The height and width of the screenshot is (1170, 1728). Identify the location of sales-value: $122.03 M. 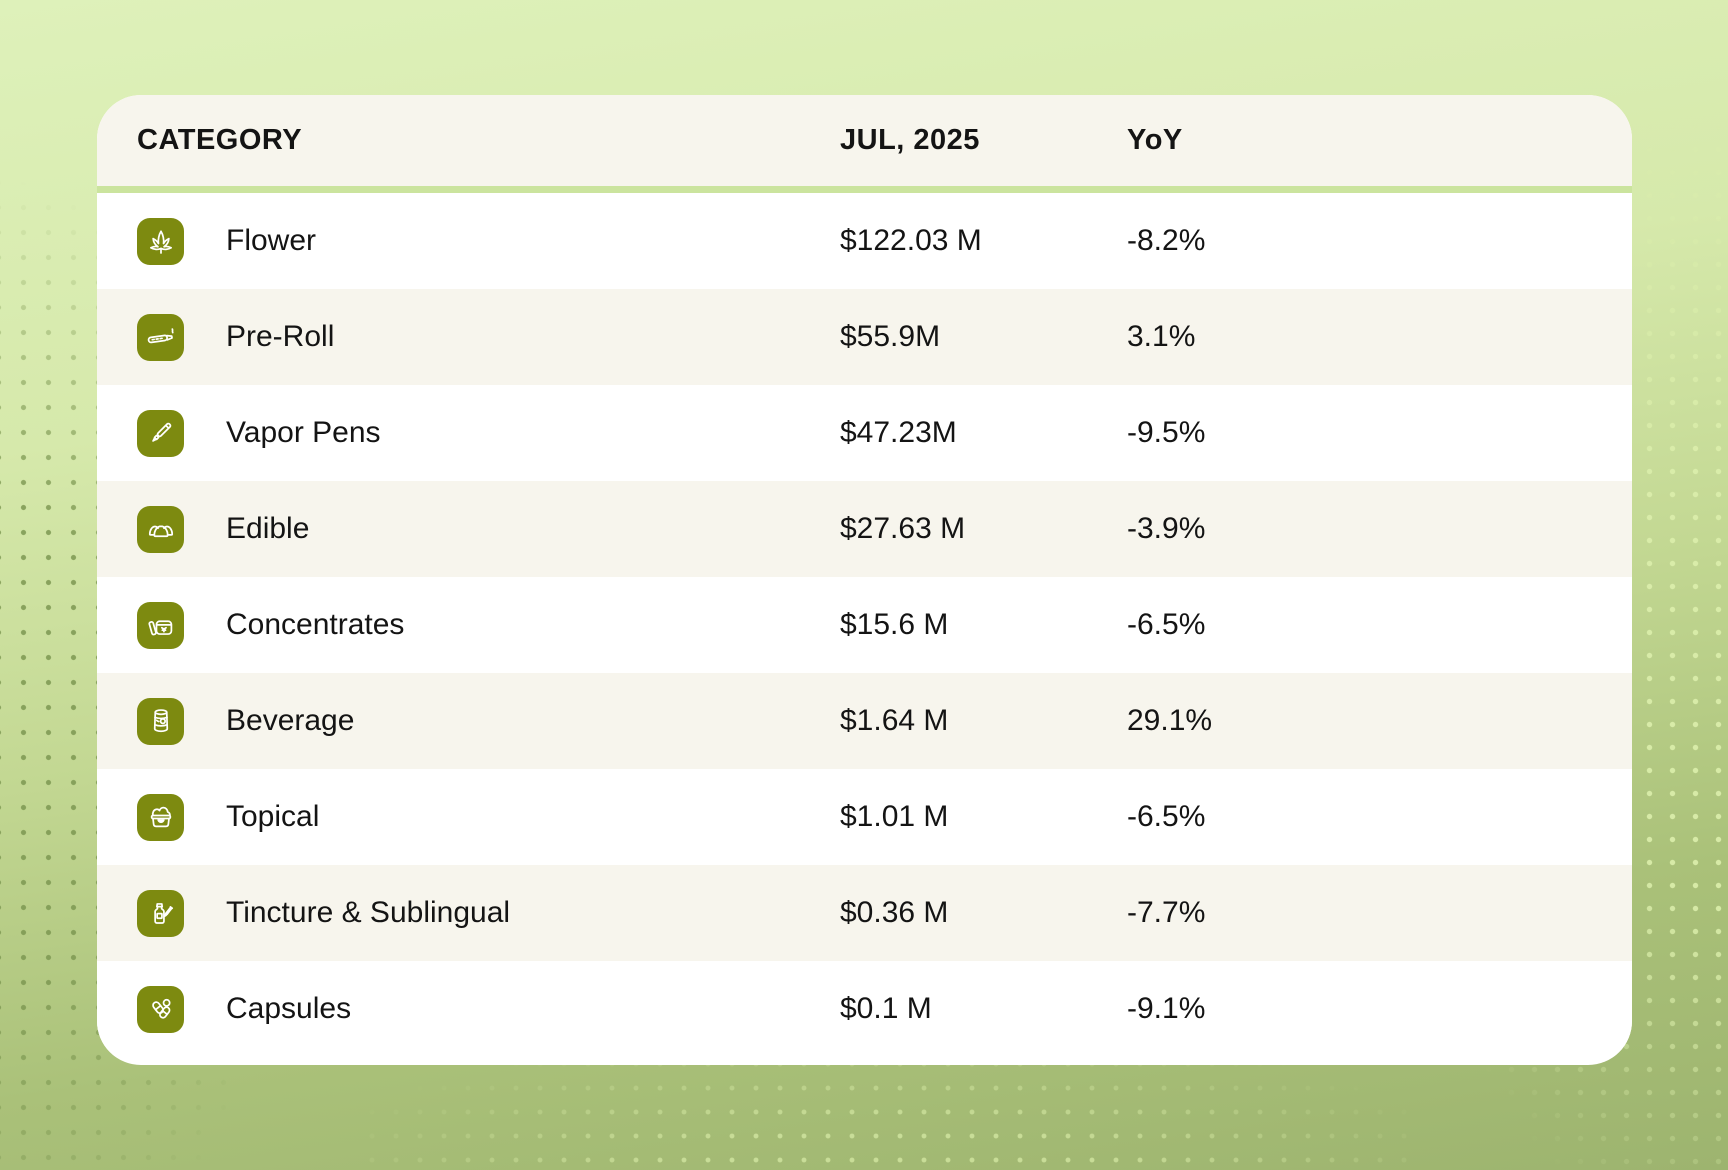
(911, 240).